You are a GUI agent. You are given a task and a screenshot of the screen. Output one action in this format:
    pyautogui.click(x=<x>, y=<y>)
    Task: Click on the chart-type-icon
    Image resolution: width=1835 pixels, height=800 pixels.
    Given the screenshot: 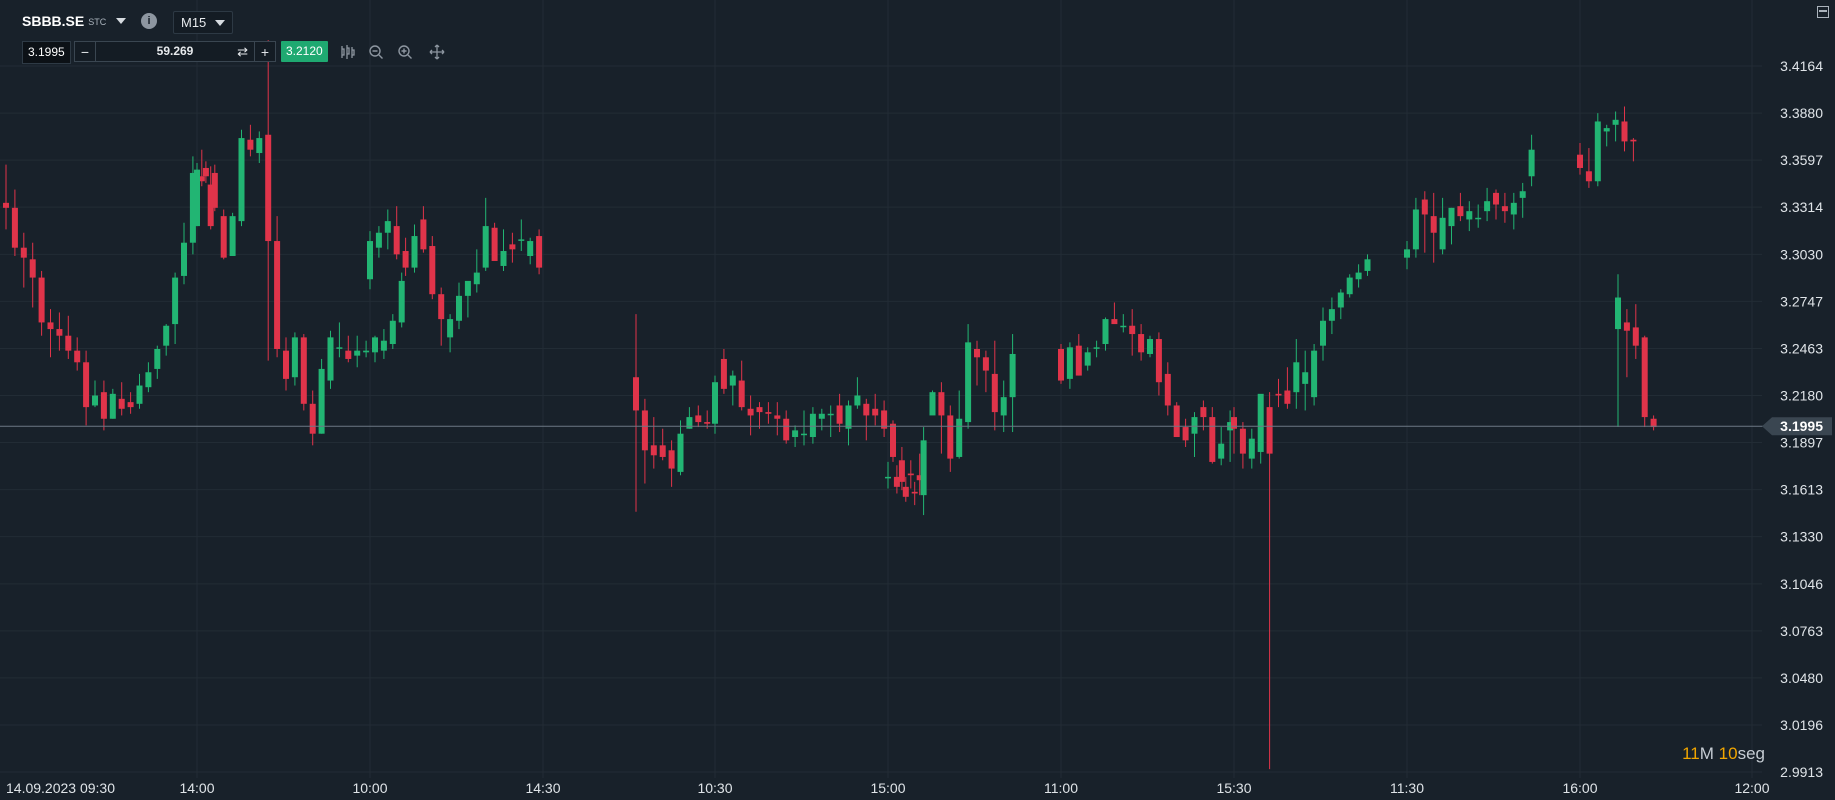 What is the action you would take?
    pyautogui.click(x=347, y=52)
    